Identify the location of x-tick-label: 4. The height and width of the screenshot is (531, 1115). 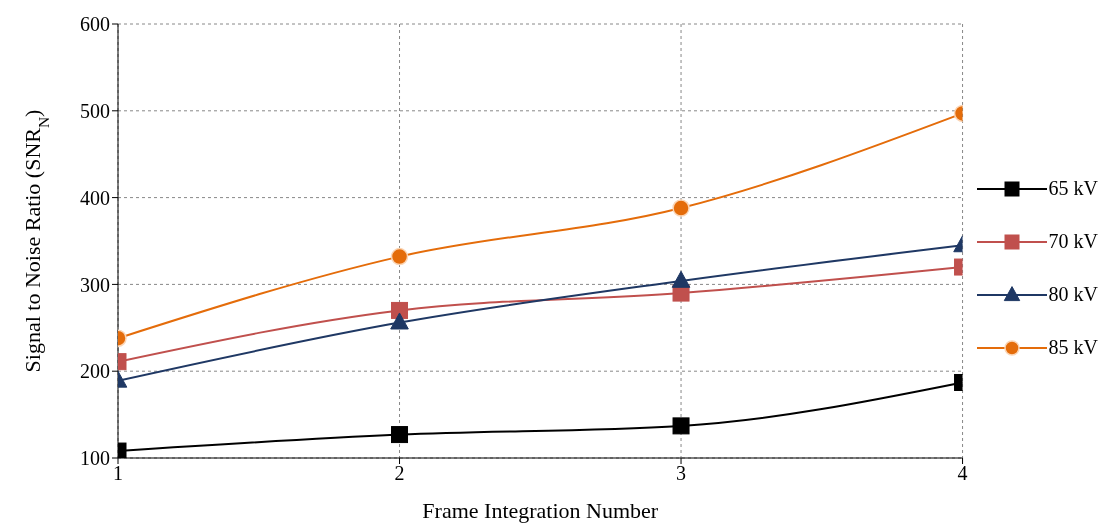
(962, 473).